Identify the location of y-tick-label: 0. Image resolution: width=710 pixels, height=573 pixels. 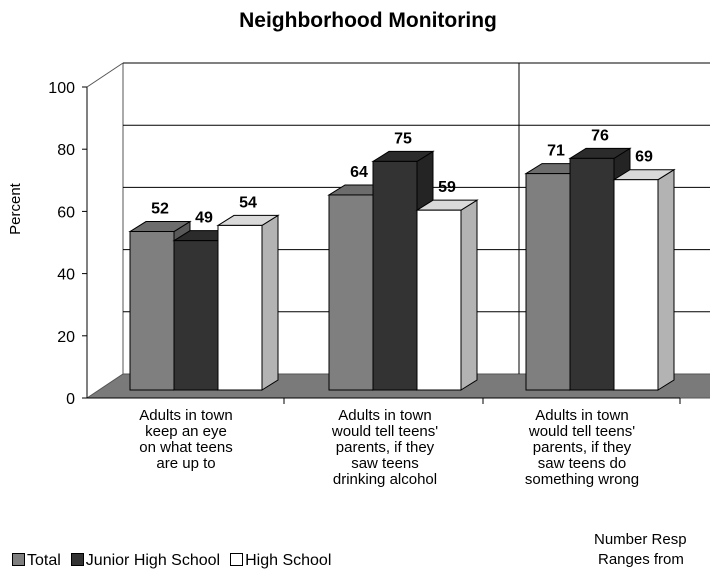
(70, 399).